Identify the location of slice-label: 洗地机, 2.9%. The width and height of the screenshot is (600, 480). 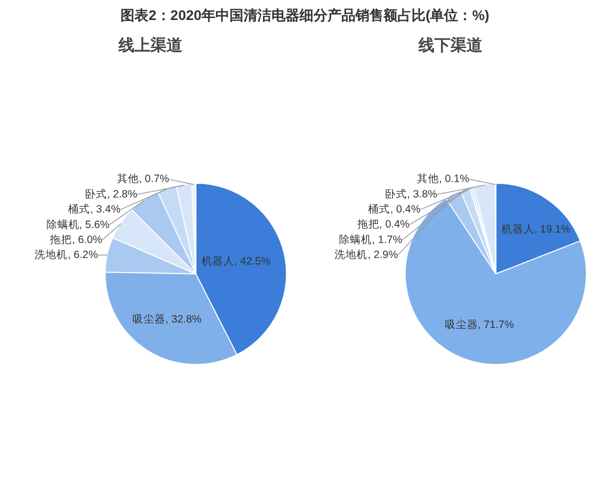
(366, 255).